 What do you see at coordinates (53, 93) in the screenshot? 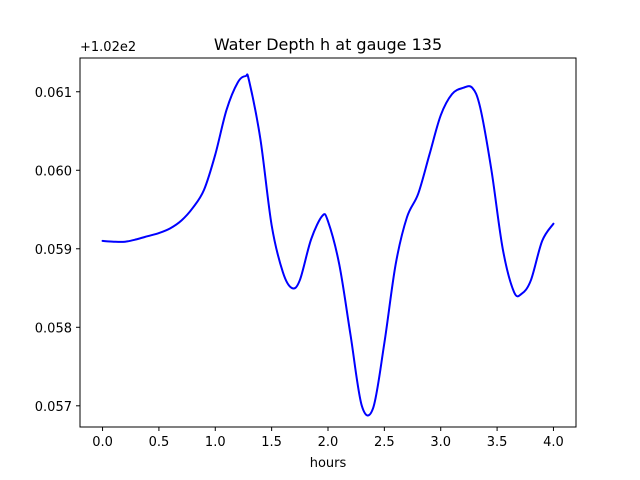
I see `y-tick-label: 0.061` at bounding box center [53, 93].